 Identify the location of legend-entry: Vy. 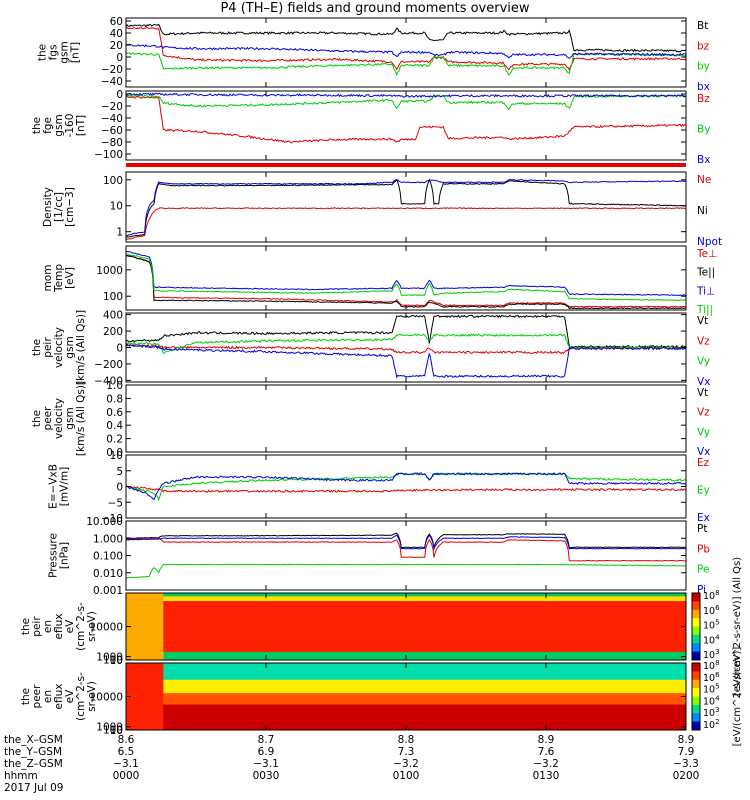
(703, 432).